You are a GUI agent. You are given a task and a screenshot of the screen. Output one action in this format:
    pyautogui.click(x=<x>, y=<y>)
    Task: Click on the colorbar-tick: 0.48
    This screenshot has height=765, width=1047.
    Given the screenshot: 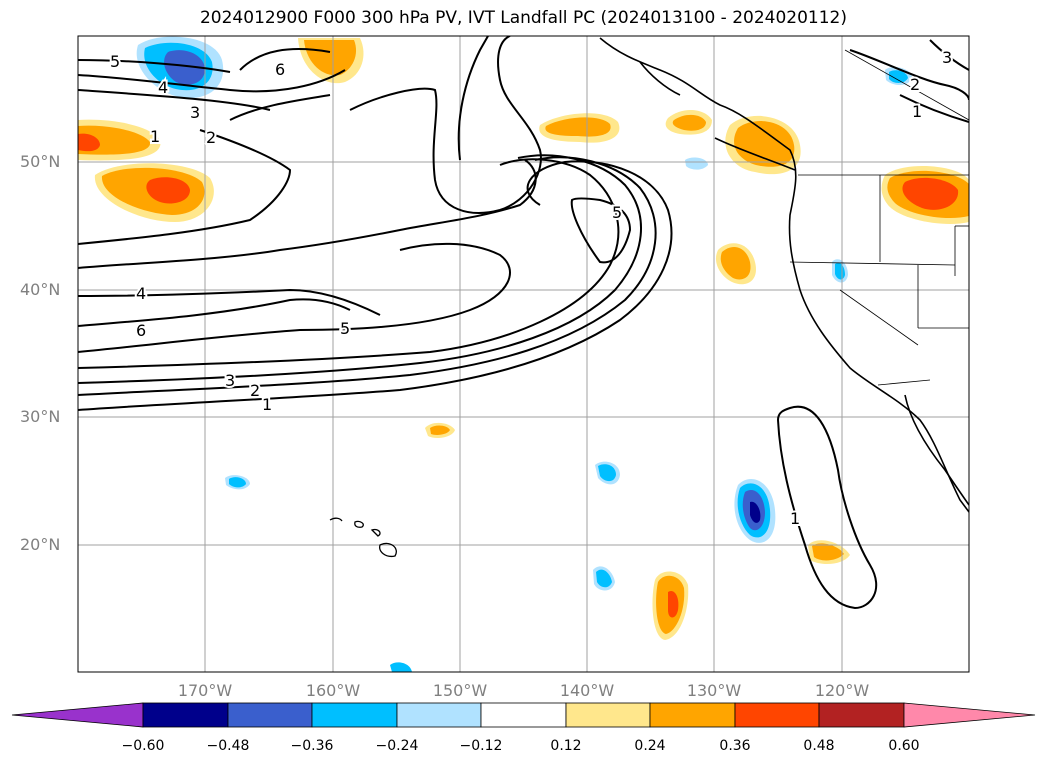 What is the action you would take?
    pyautogui.click(x=819, y=746)
    